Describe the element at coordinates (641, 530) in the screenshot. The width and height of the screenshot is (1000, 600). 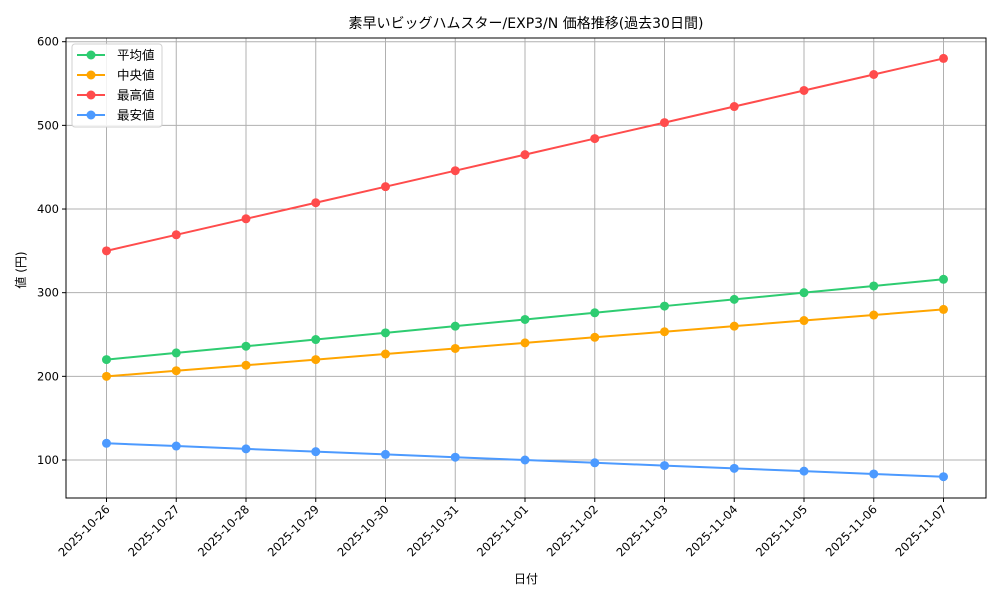
I see `x-tick-label: 2025-11-03` at that location.